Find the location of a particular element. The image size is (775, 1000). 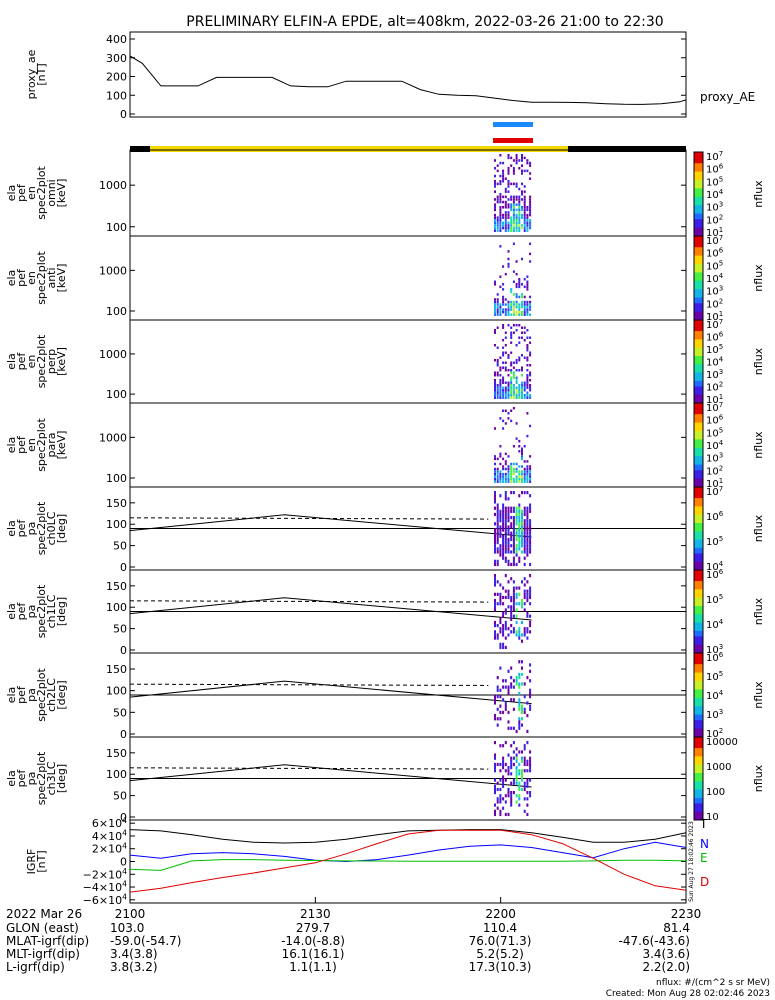

igrf-legend-T: T is located at coordinates (703, 824).